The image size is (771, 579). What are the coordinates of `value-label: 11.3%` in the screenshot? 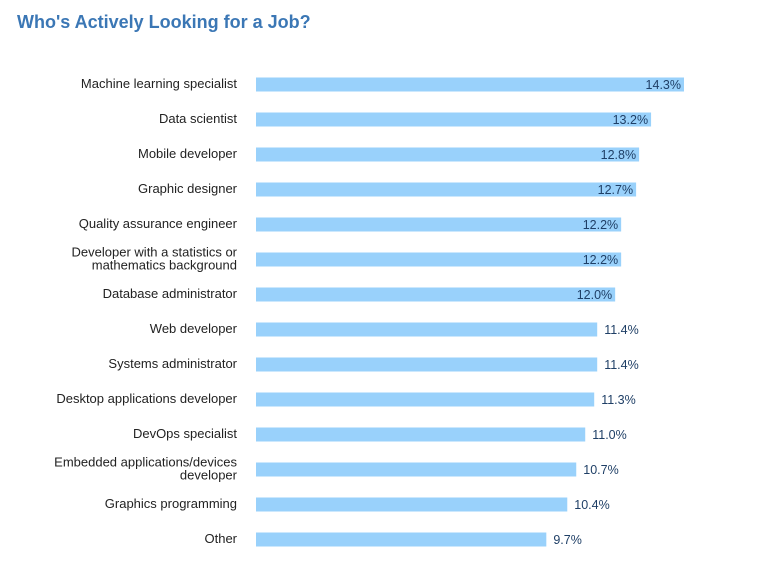 It's located at (618, 400).